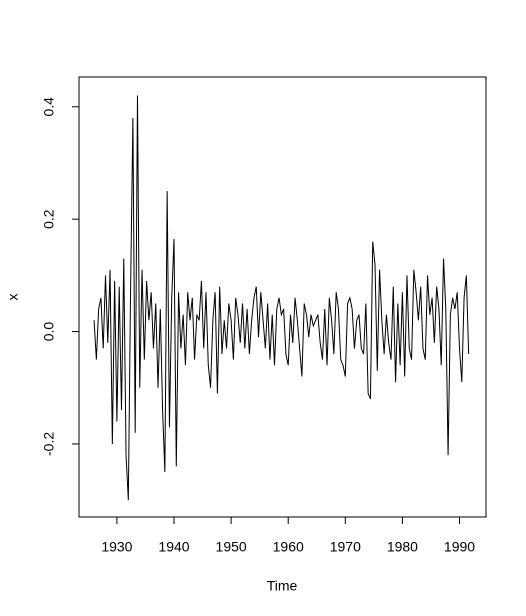  I want to click on x-tick-label: 1930, so click(116, 547).